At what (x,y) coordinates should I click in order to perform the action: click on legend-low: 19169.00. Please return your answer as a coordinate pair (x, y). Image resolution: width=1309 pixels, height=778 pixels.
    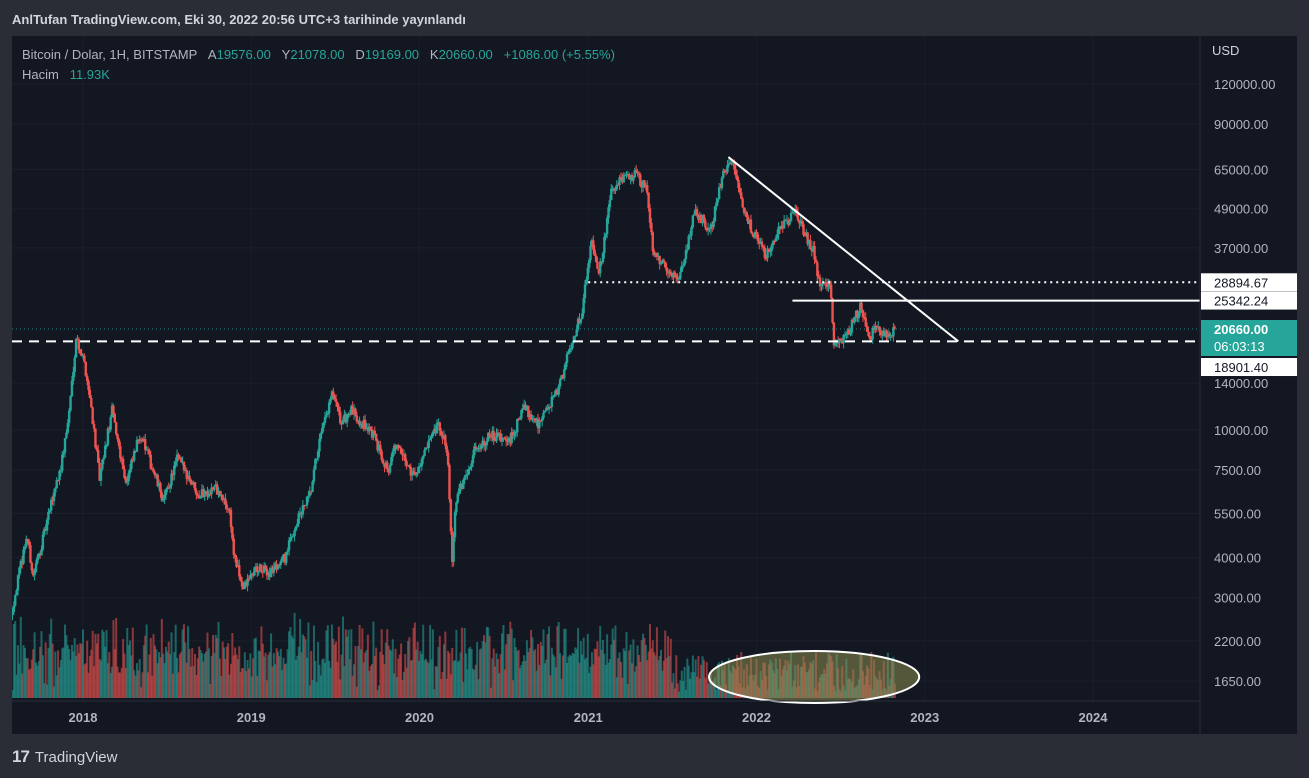
    Looking at the image, I should click on (392, 54).